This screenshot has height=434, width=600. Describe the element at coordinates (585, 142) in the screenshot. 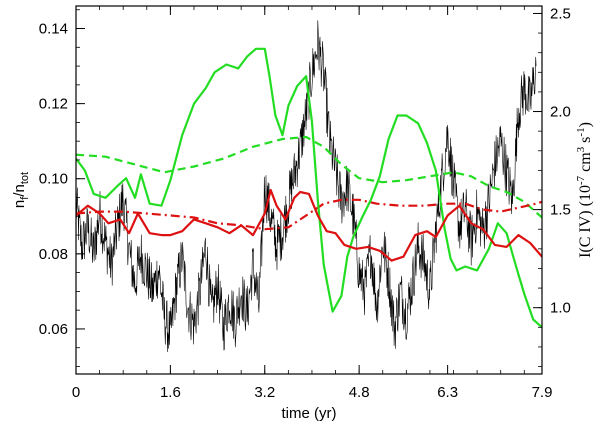

I see `ylabel-right-mid2: s` at that location.